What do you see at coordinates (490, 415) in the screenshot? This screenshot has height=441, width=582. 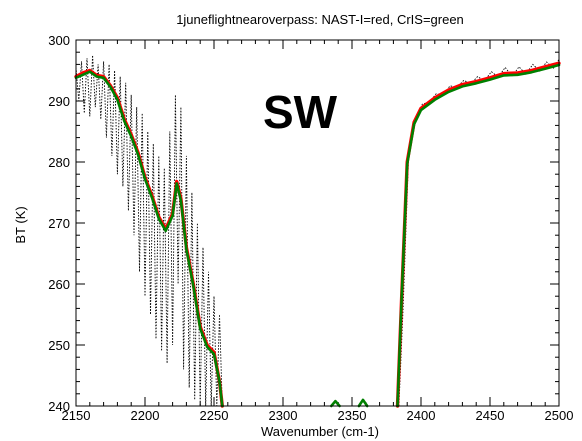 I see `x-tick-label: 2450` at bounding box center [490, 415].